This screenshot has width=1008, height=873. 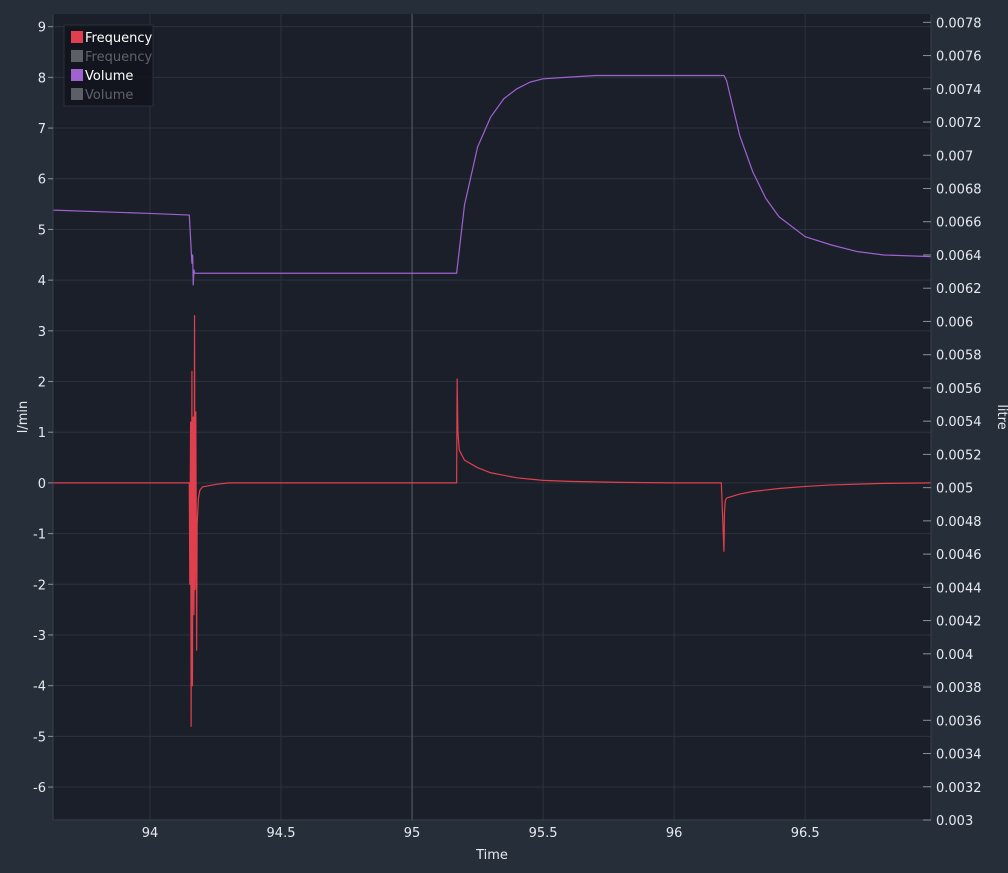 I want to click on y-left-tick-label: 3, so click(x=42, y=332).